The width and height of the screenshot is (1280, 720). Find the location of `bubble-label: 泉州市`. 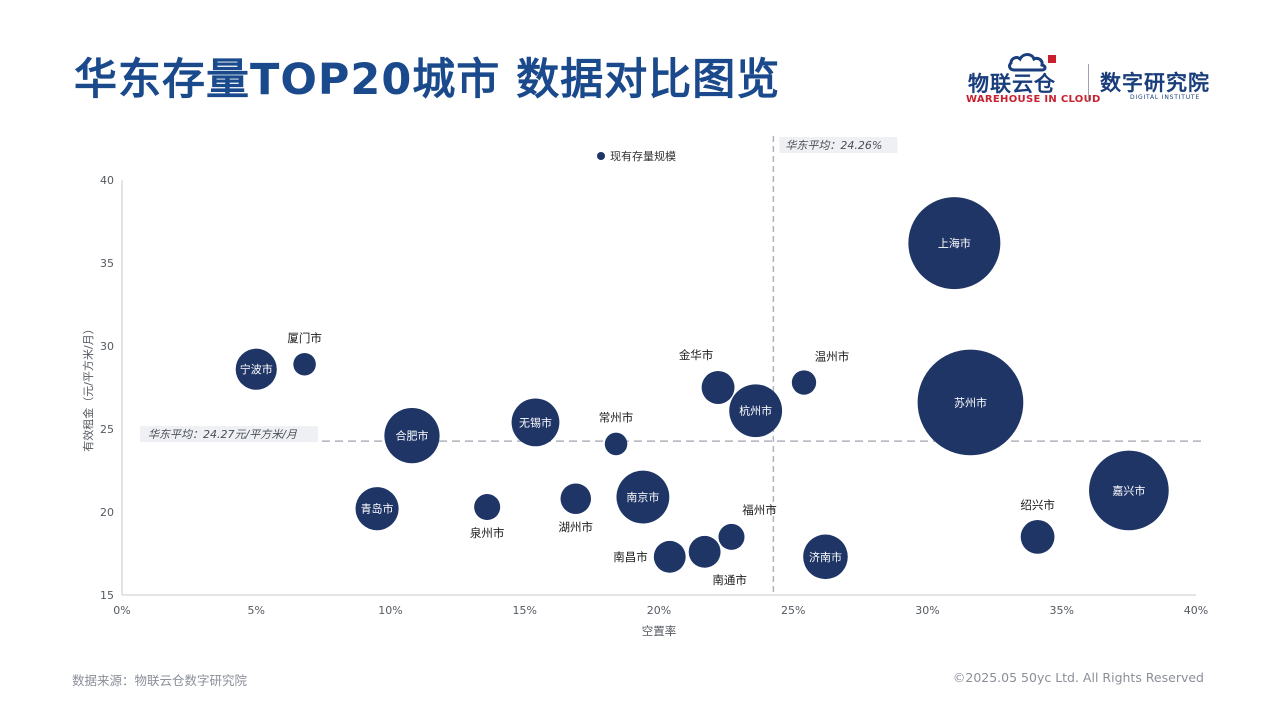

bubble-label: 泉州市 is located at coordinates (487, 533).